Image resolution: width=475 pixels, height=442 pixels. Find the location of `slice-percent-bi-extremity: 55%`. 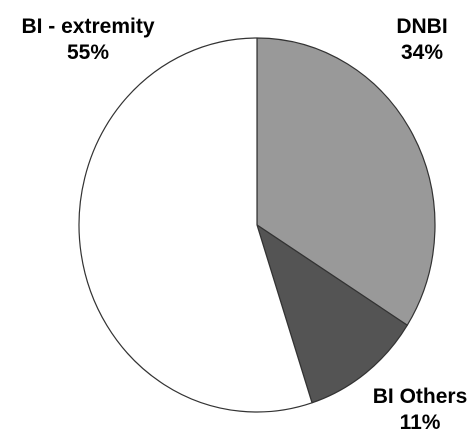

slice-percent-bi-extremity: 55% is located at coordinates (88, 52).